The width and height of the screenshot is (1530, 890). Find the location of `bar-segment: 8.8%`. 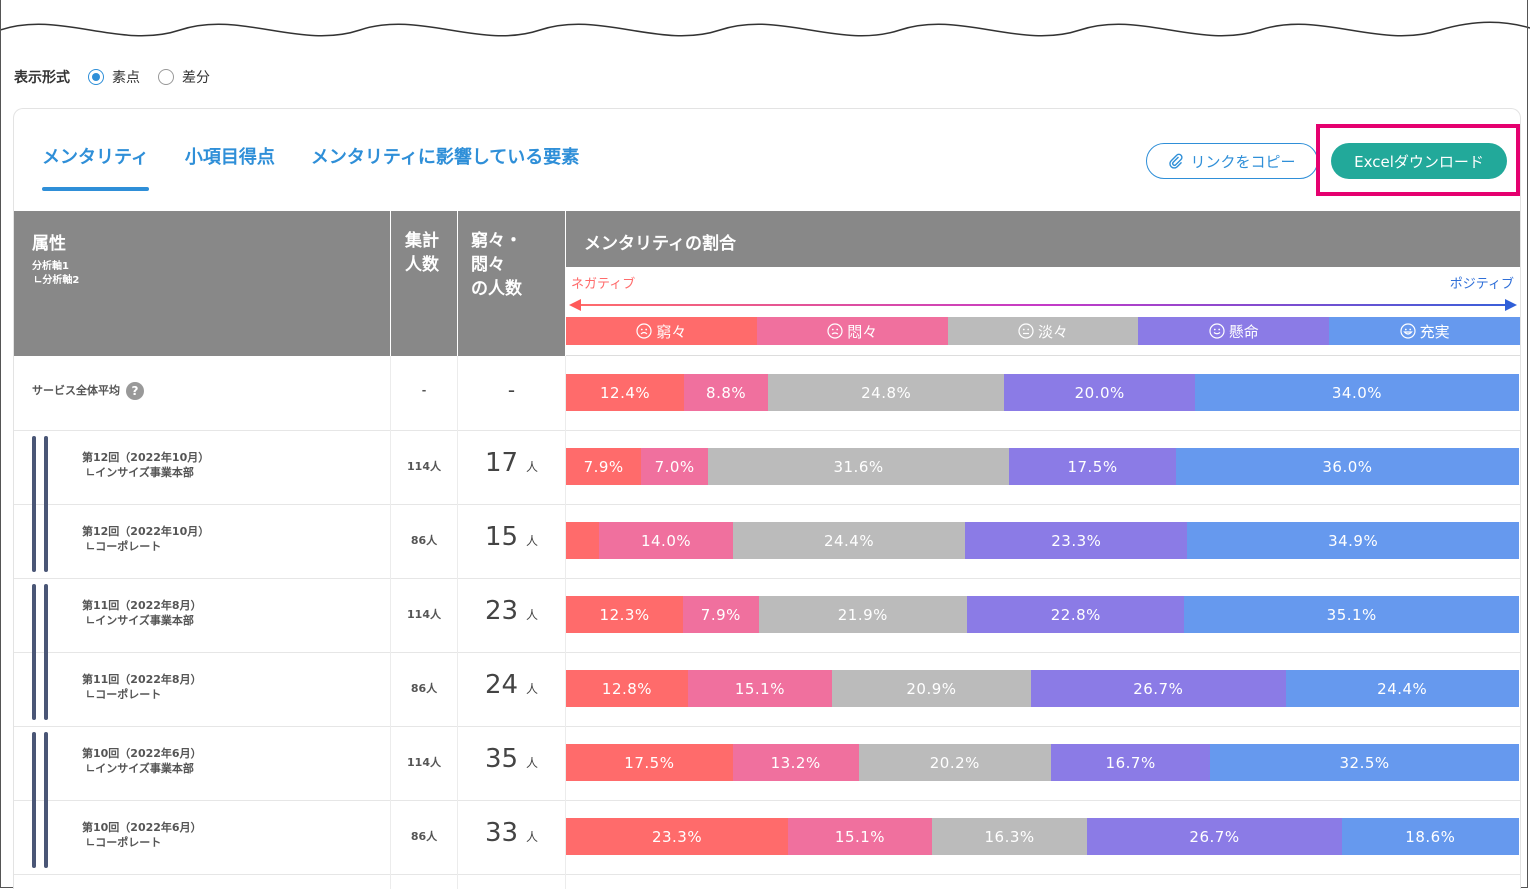

bar-segment: 8.8% is located at coordinates (726, 392).